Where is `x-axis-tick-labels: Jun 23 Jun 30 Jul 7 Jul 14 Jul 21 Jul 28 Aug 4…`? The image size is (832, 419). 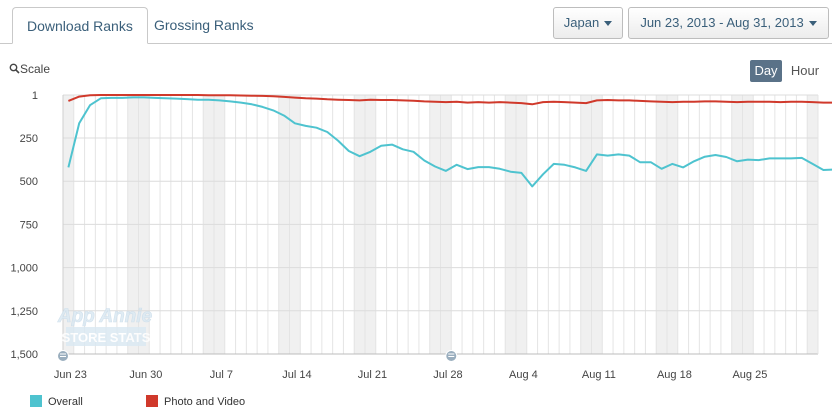
x-axis-tick-labels: Jun 23 Jun 30 Jul 7 Jul 14 Jul 21 Jul 28 Aug 4… is located at coordinates (410, 375).